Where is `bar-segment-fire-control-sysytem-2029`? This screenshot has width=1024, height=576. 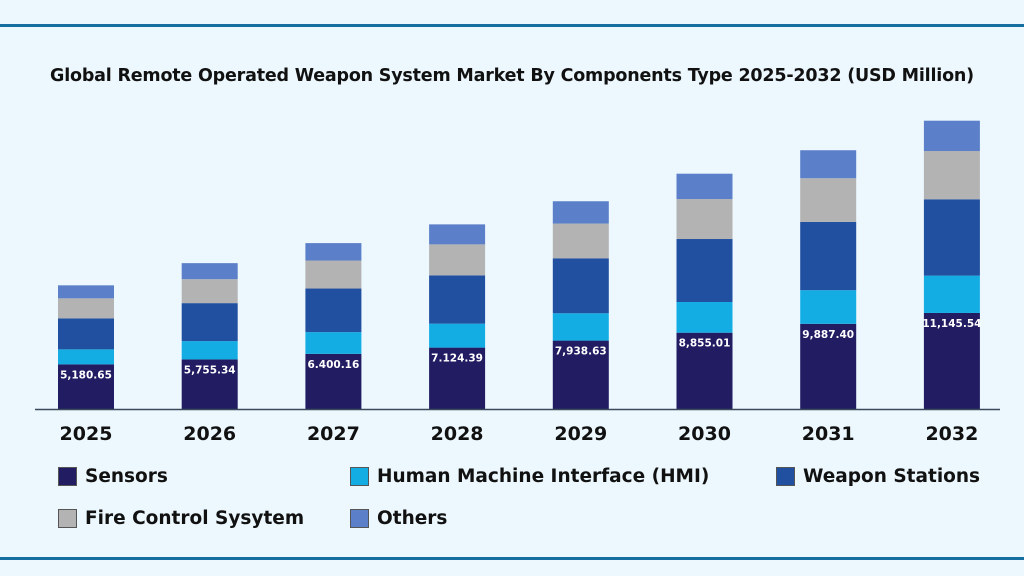 bar-segment-fire-control-sysytem-2029 is located at coordinates (580, 241).